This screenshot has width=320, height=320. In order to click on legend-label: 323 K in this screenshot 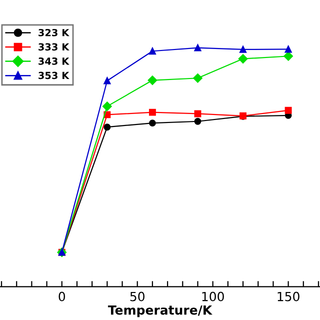, I will do `click(54, 32)`.